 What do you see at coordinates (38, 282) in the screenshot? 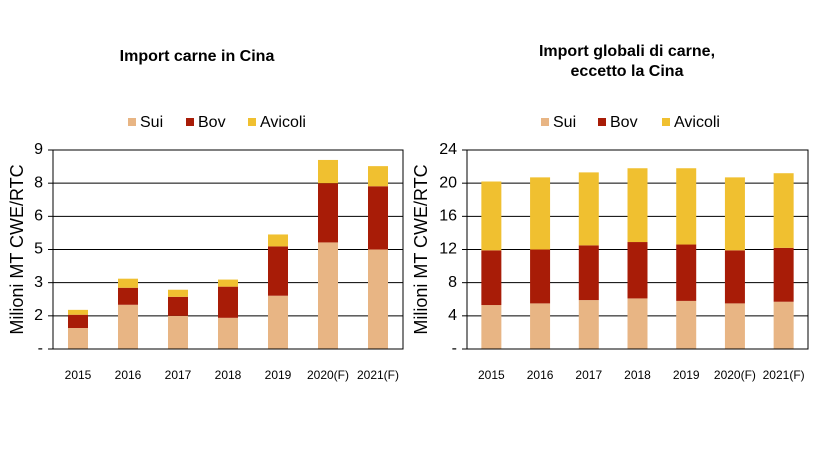
I see `y-tick-label: 3` at bounding box center [38, 282].